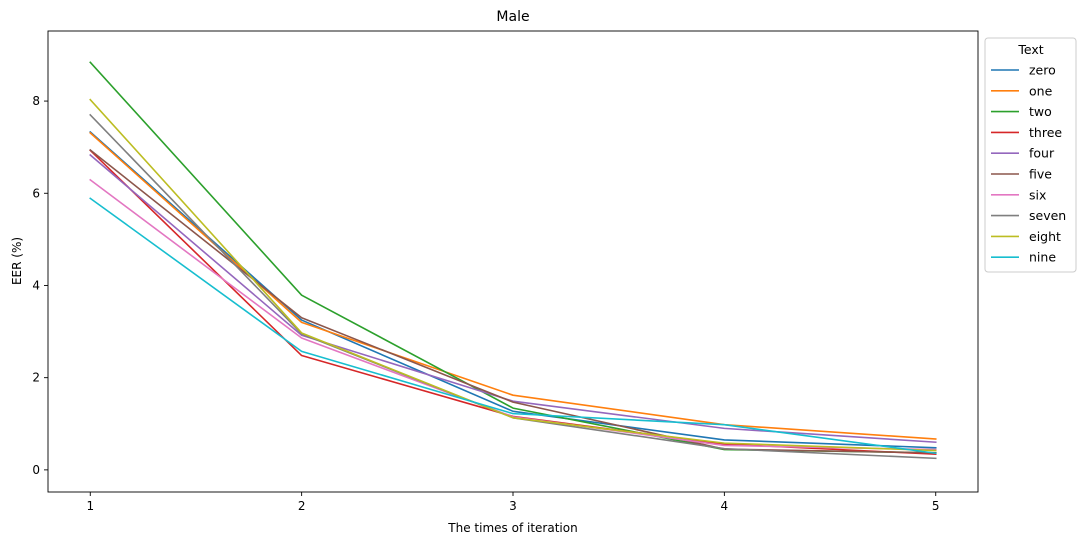 This screenshot has width=1086, height=545. What do you see at coordinates (36, 378) in the screenshot?
I see `y-tick-label: 2` at bounding box center [36, 378].